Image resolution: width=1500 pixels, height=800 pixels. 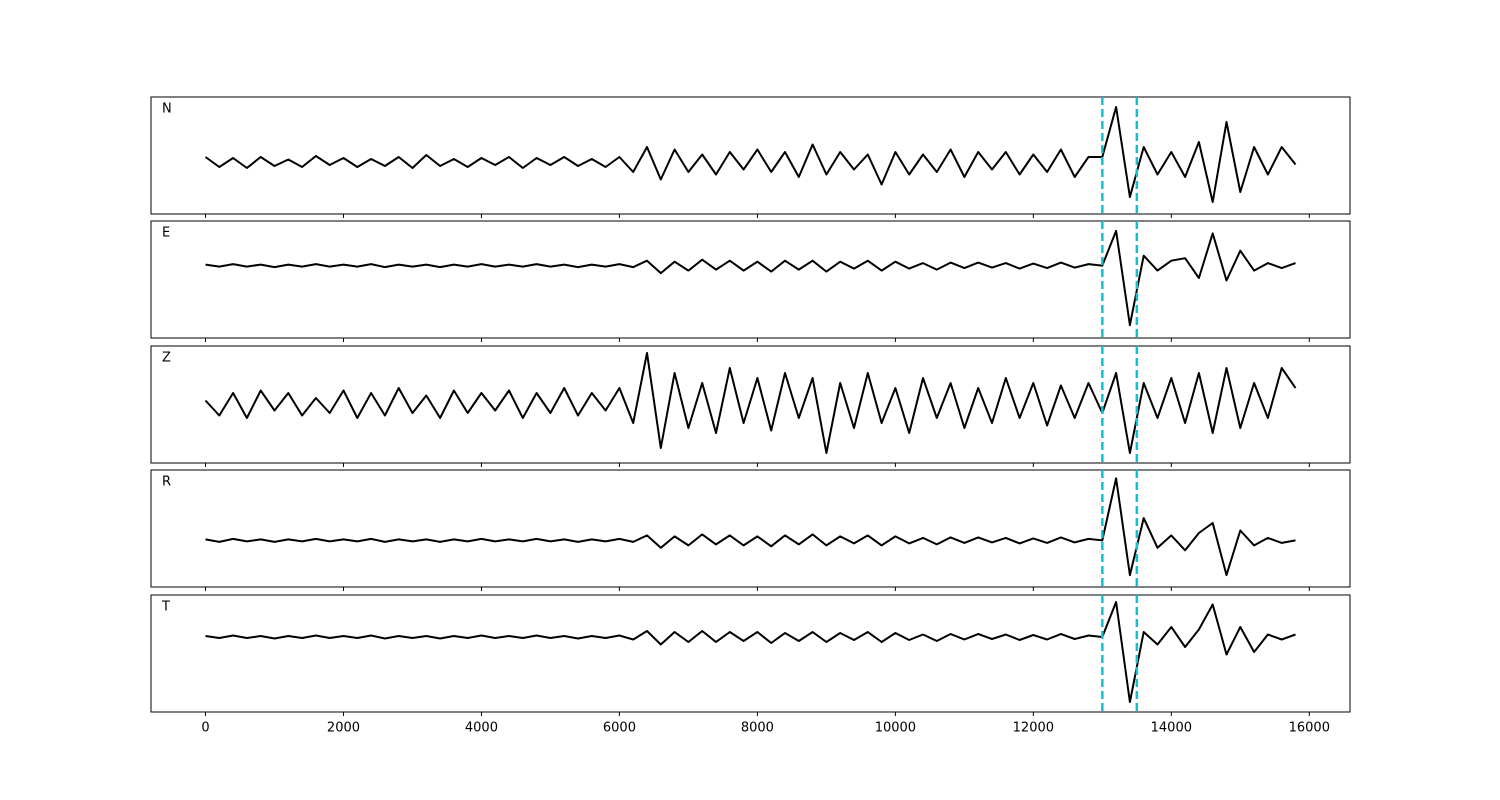 I want to click on x-tick-label: 10000, so click(x=895, y=728).